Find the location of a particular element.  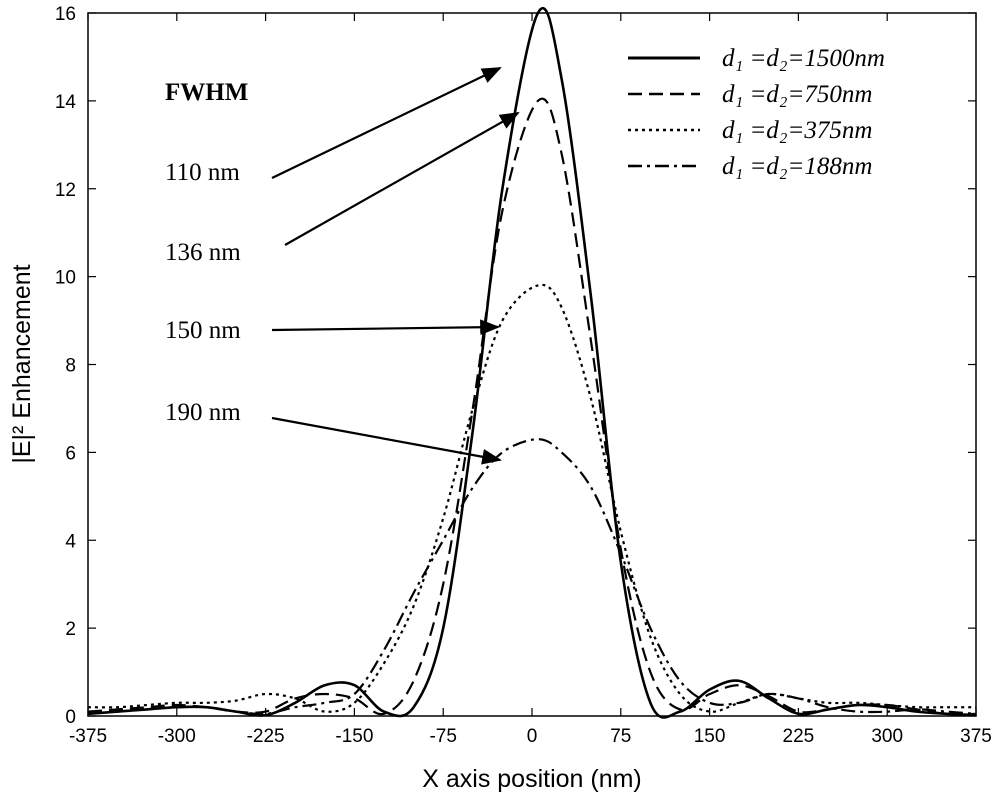

legend-label: d₁ =d₂=750nm is located at coordinates (797, 94).